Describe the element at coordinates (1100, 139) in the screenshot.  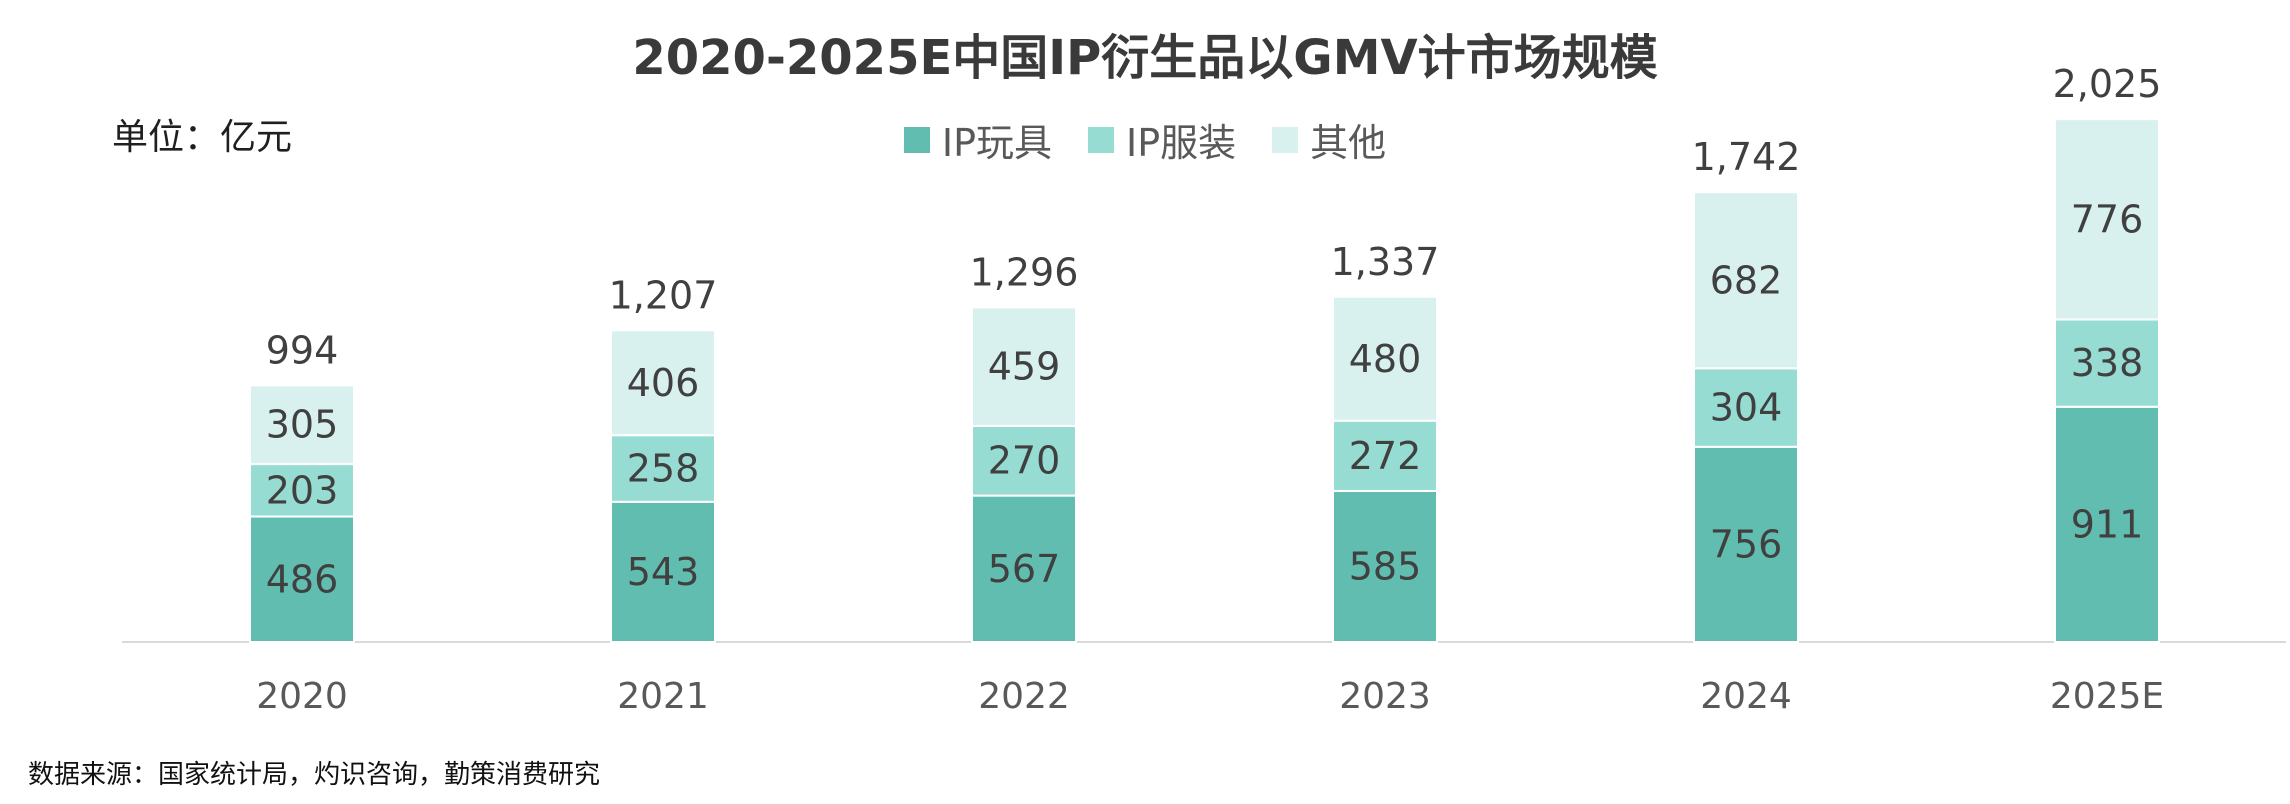
I see `legend-swatch-ip-apparel` at that location.